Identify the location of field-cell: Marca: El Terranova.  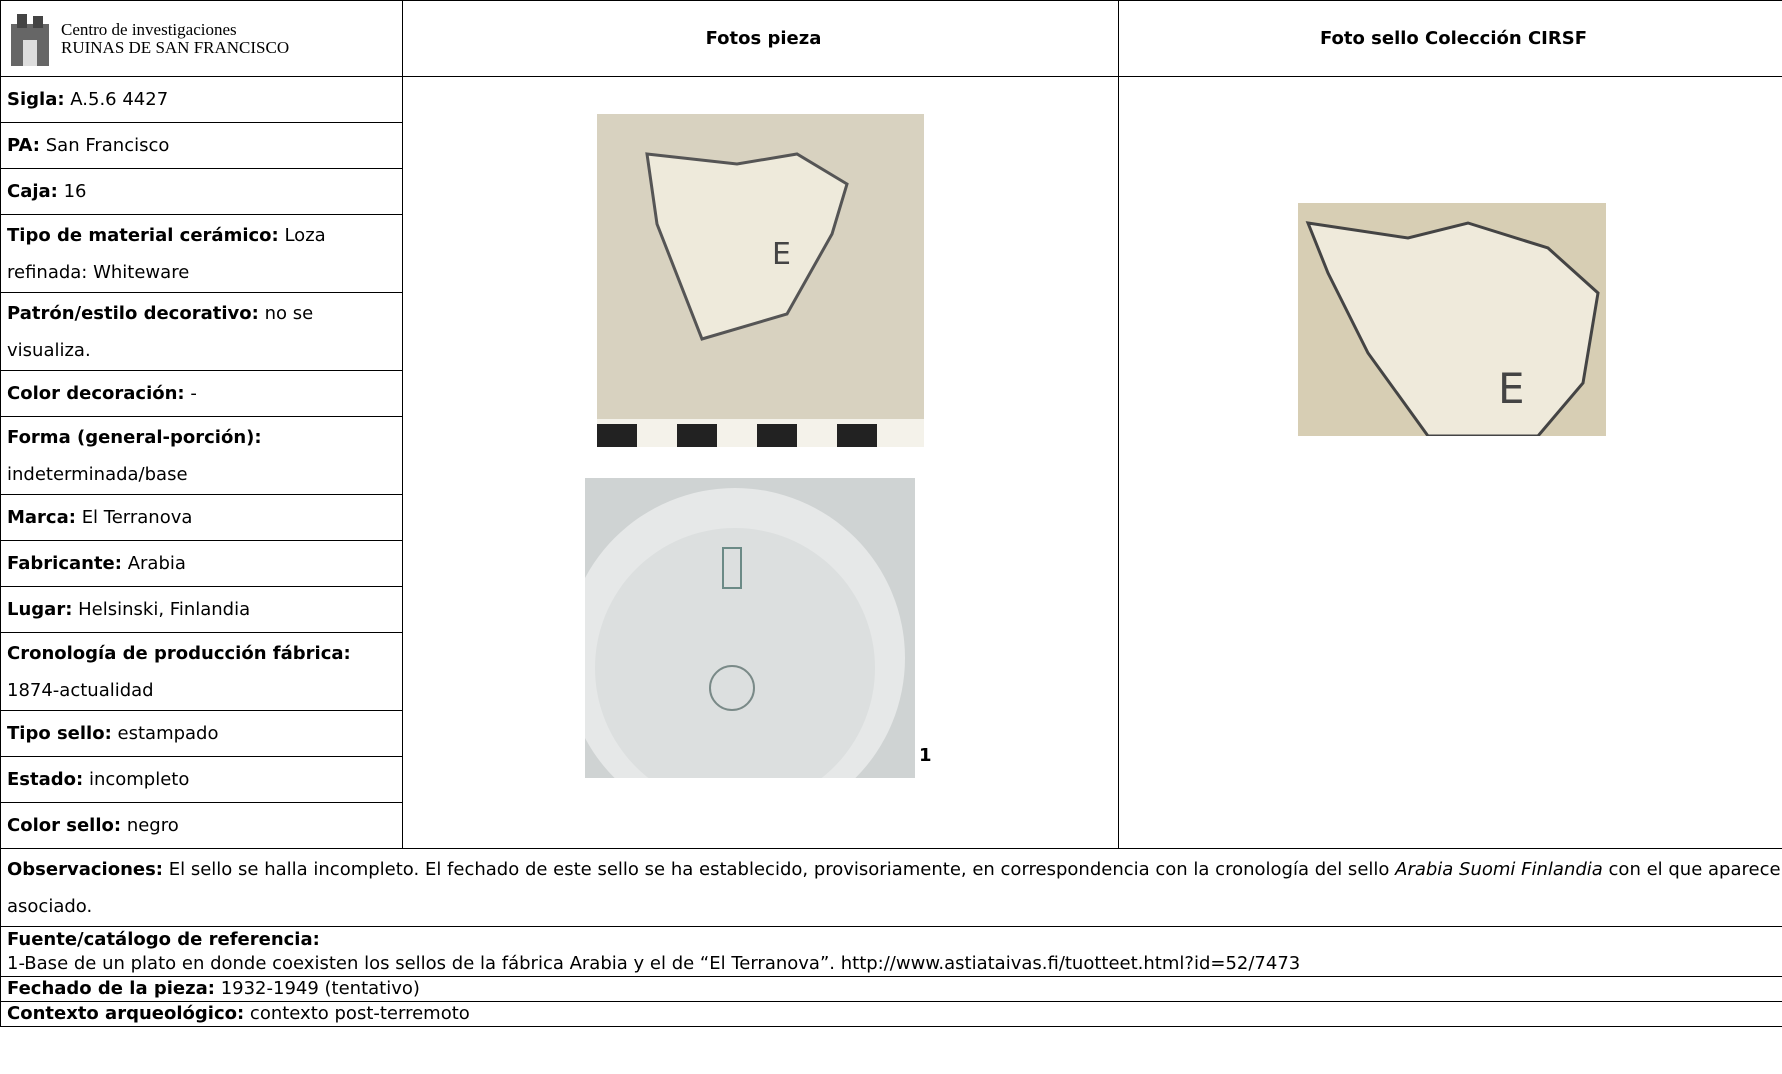
(201, 517).